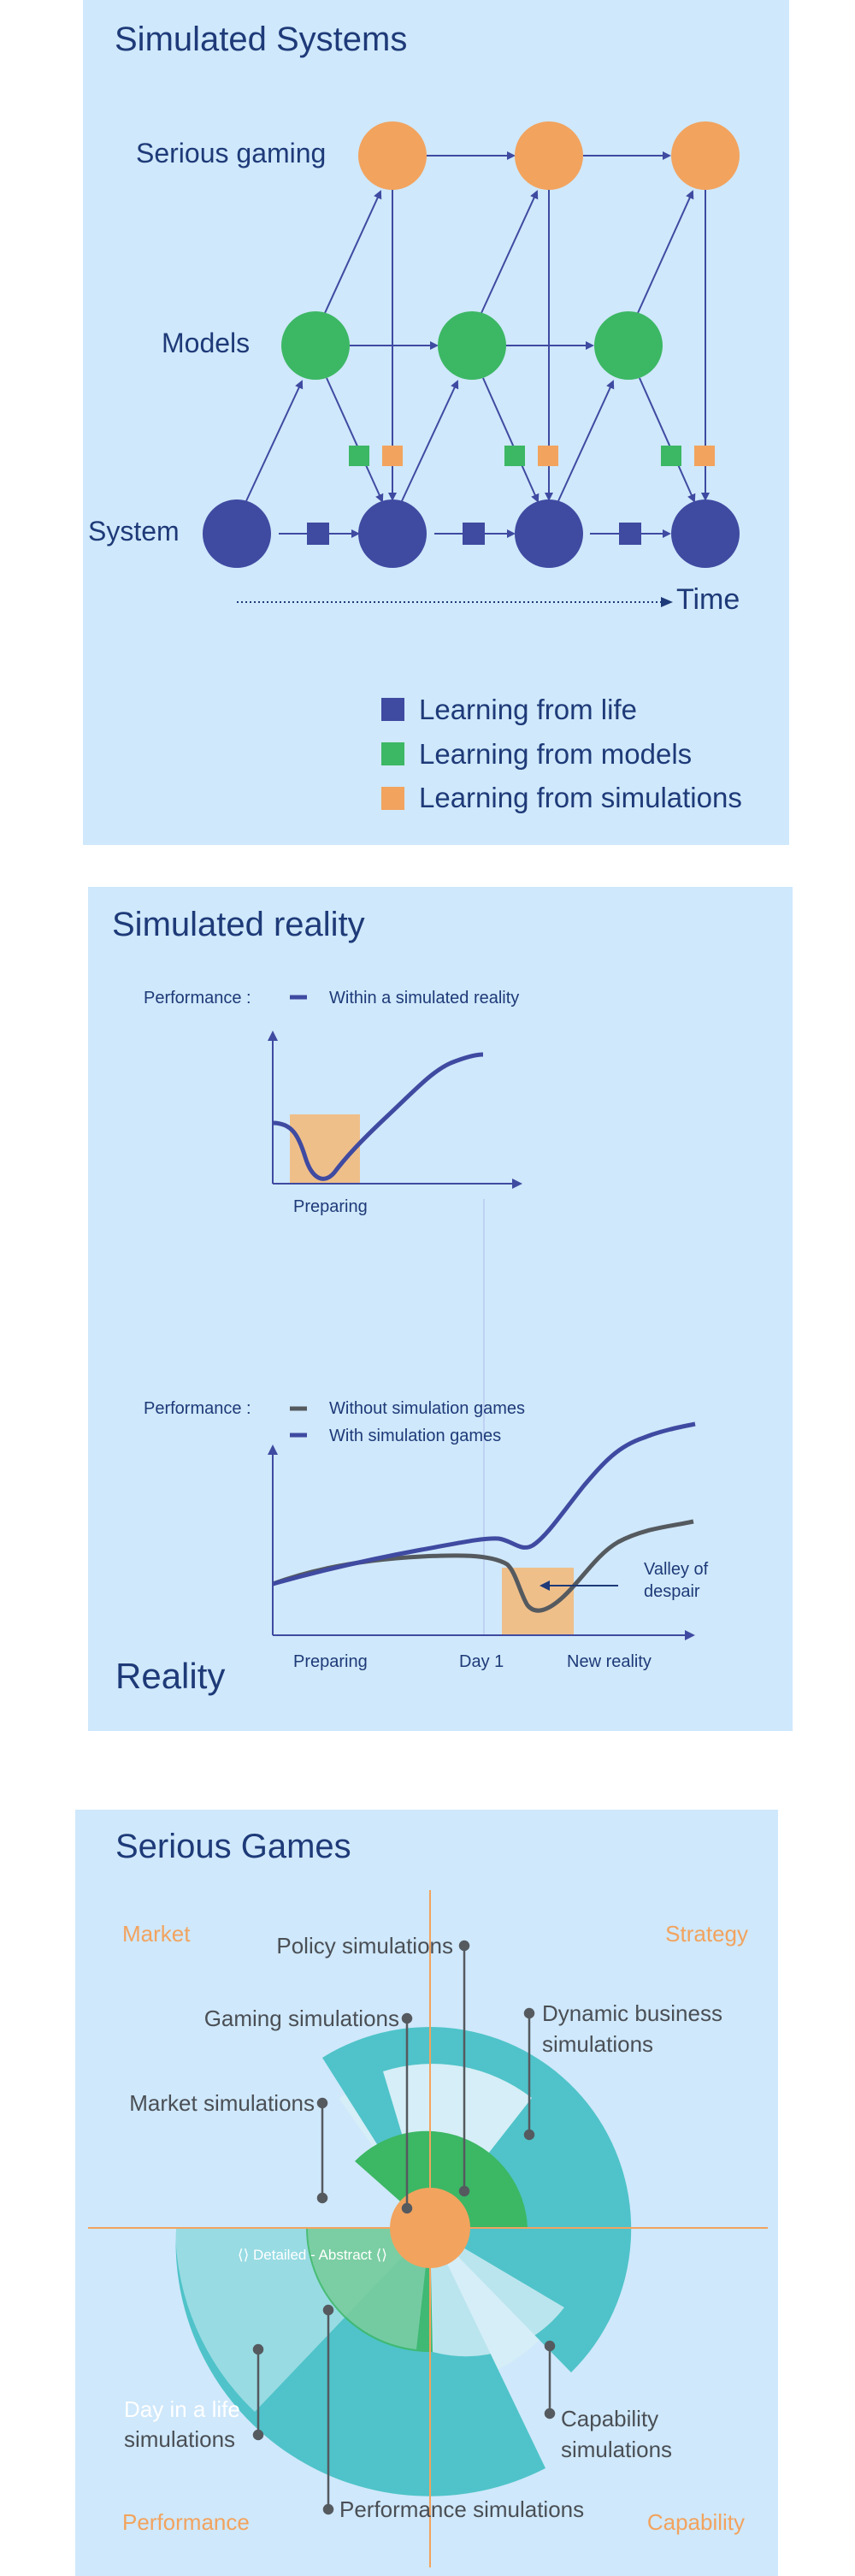 The height and width of the screenshot is (2576, 855). Describe the element at coordinates (378, 1116) in the screenshot. I see `series-line-simulated` at that location.